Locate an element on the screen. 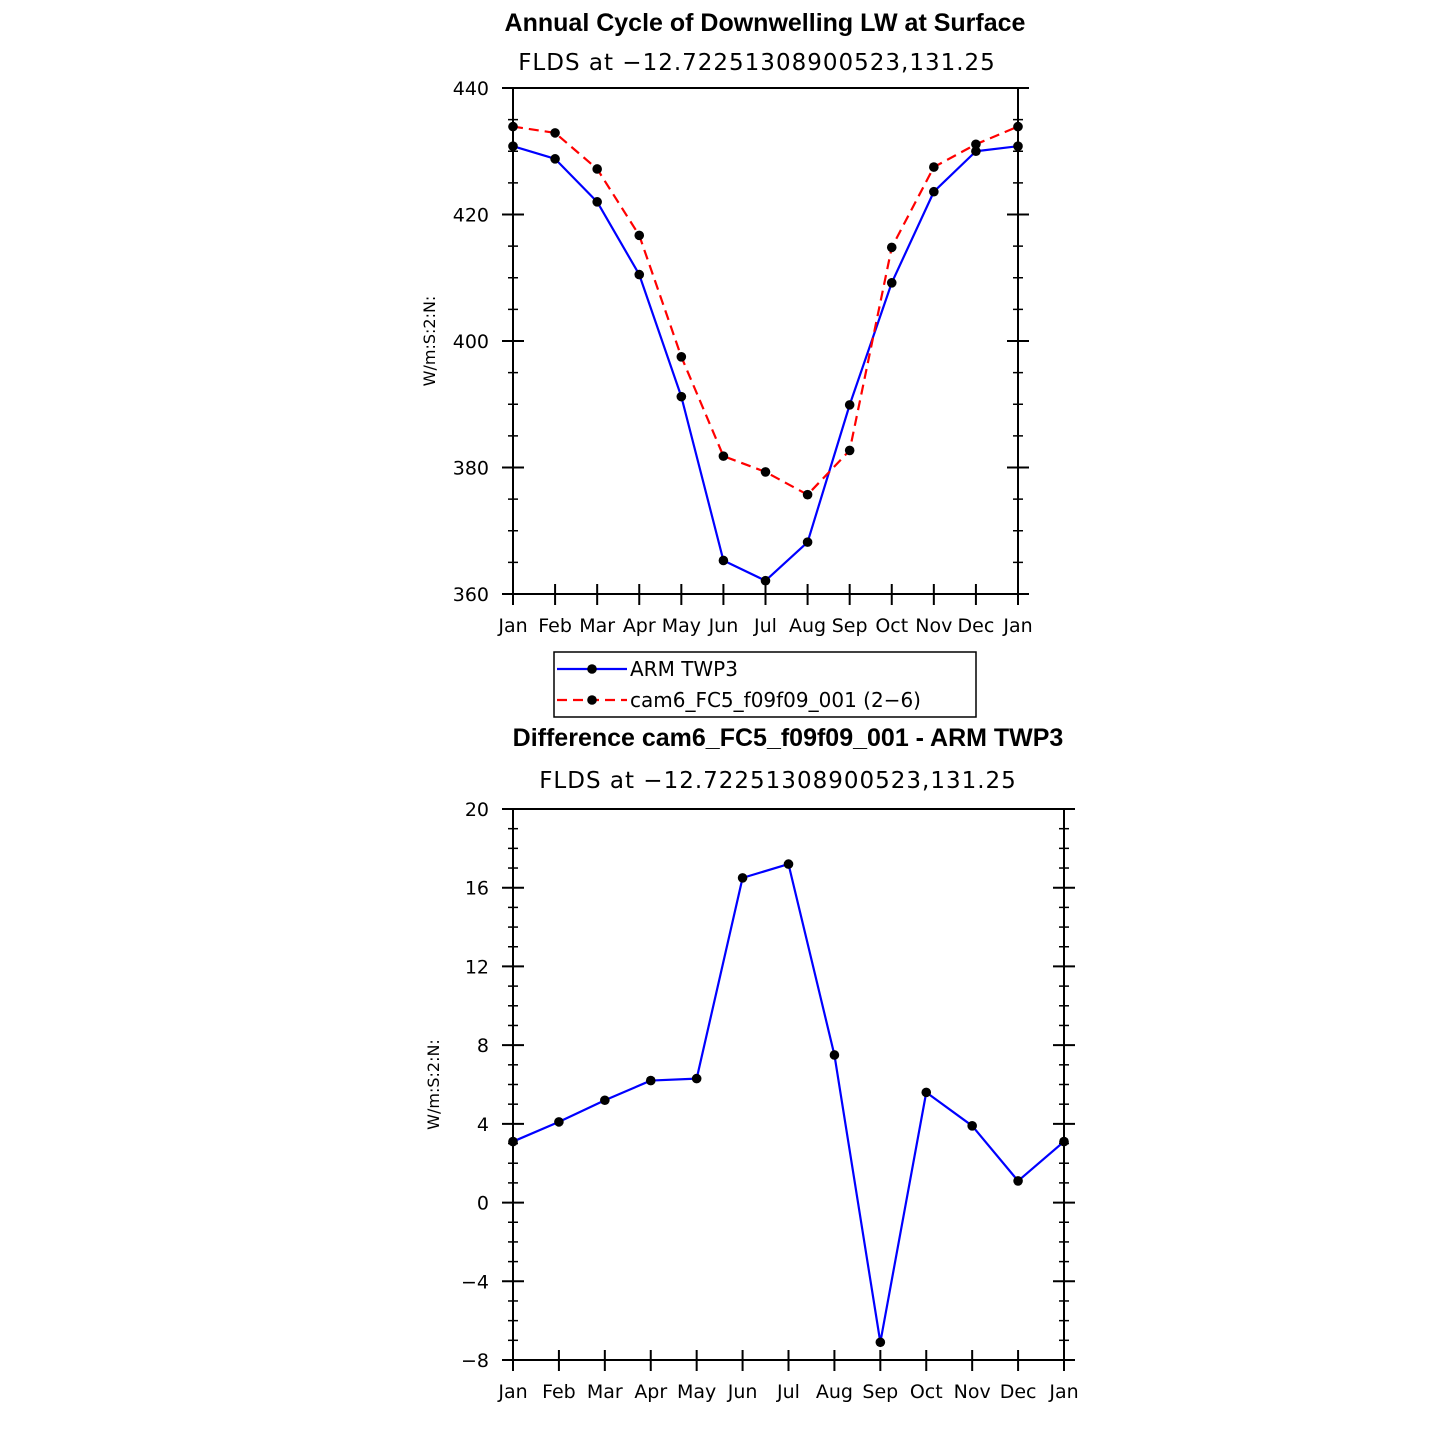 This screenshot has width=1452, height=1452. y-tick-label: 8 is located at coordinates (483, 1046).